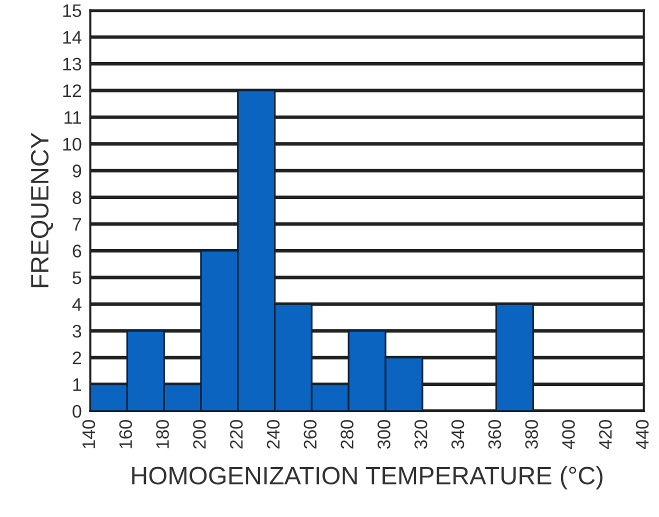  Describe the element at coordinates (642, 435) in the screenshot. I see `x-tick-label: 440` at that location.